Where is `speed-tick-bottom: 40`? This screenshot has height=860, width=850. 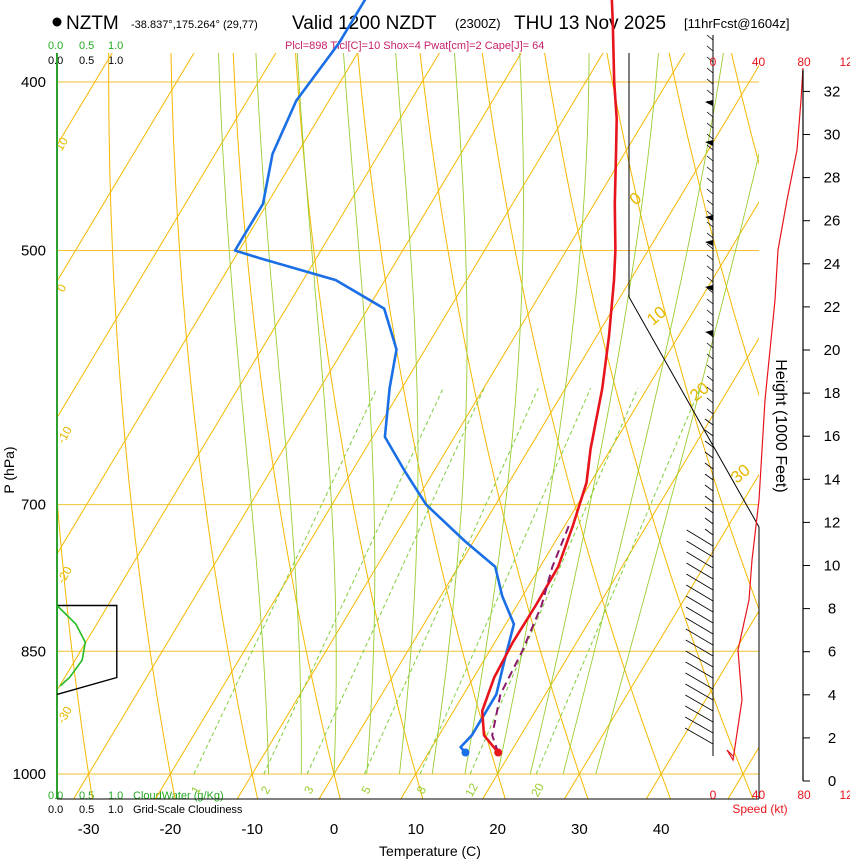 speed-tick-bottom: 40 is located at coordinates (759, 795).